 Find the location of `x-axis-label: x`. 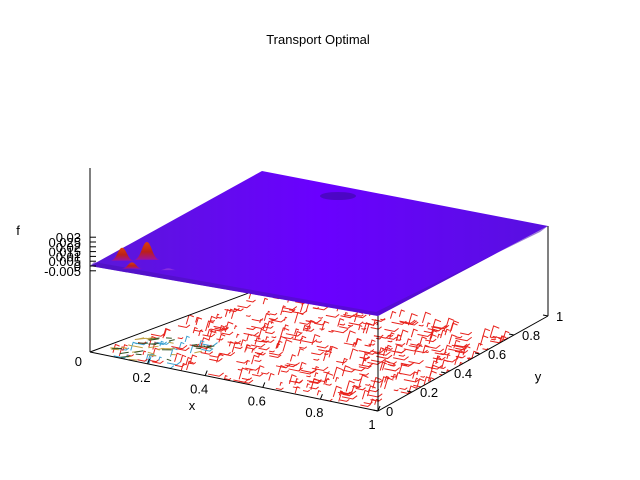

x-axis-label: x is located at coordinates (192, 405).